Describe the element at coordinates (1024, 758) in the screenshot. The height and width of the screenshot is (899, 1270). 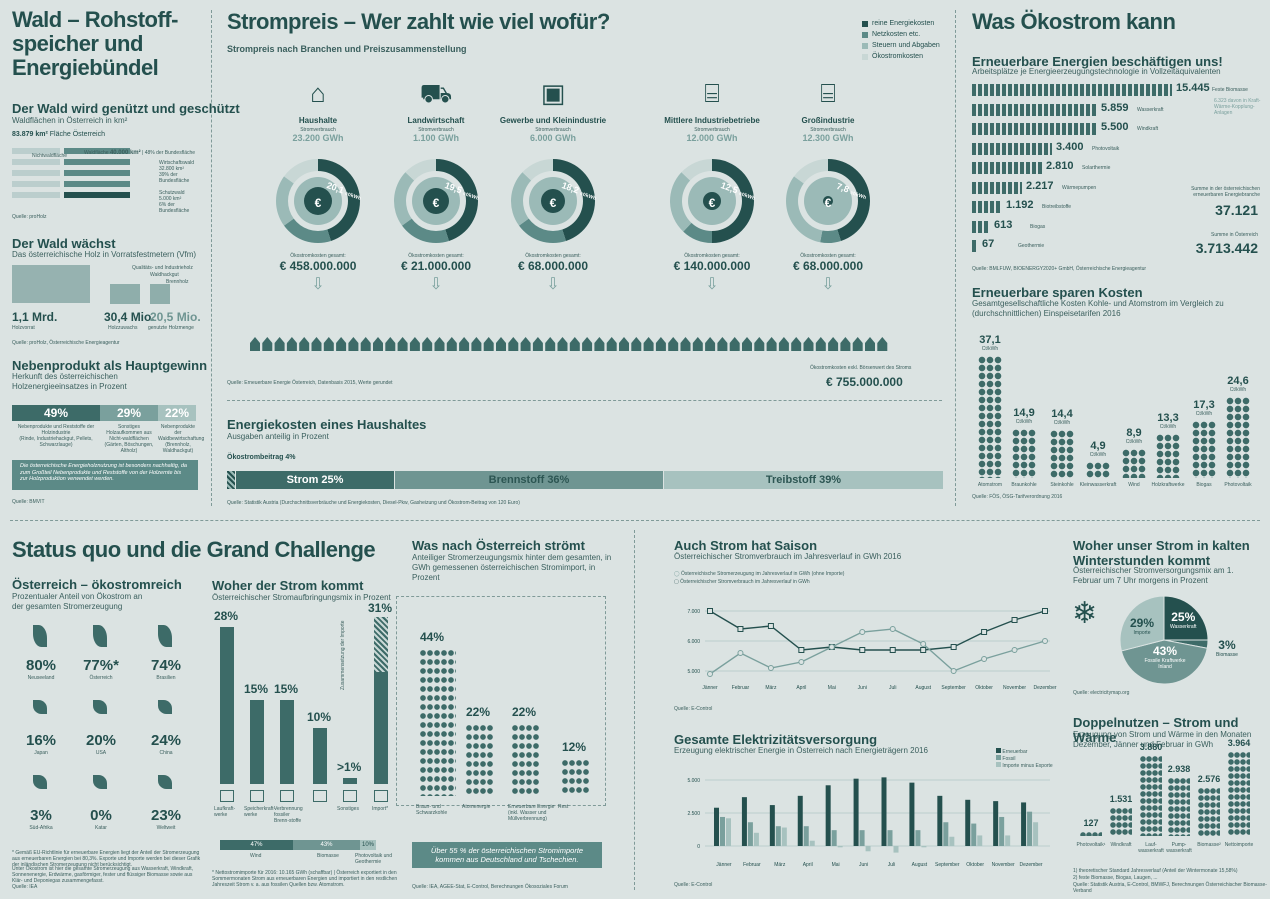
I see `elekt-legend: Erneuerbar Fossil Importe minus Exporte` at that location.